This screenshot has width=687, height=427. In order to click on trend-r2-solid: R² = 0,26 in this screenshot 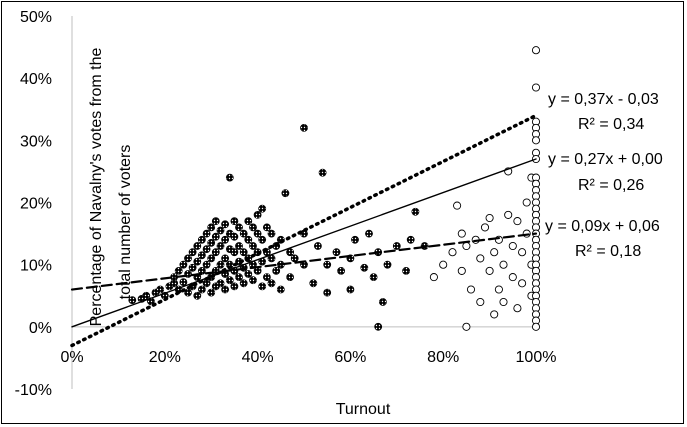, I will do `click(611, 185)`.